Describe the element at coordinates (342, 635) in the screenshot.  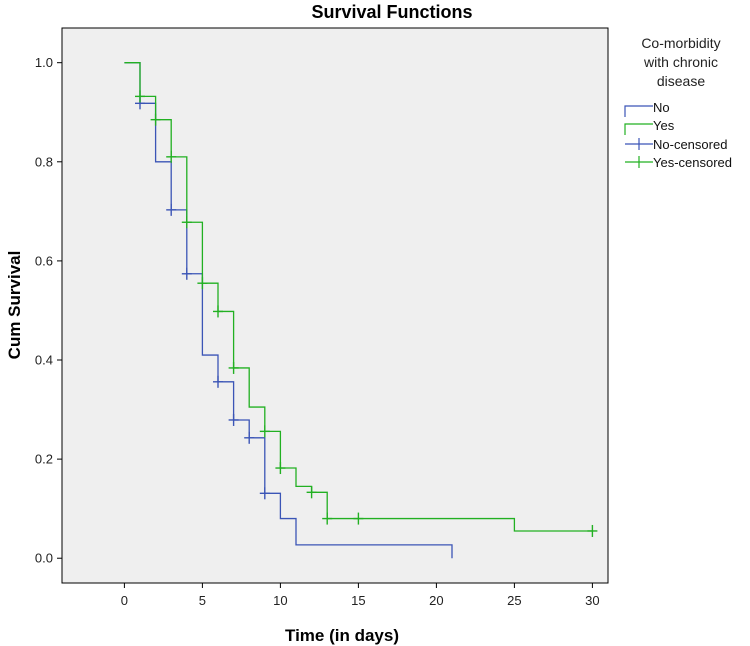
I see `x-axis-label: Time (in days)` at that location.